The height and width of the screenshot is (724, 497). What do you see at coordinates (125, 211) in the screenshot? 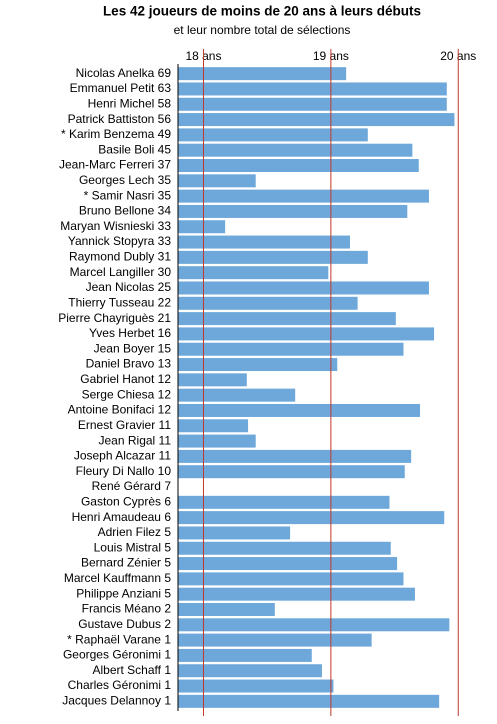
I see `y-tick-label: Bruno Bellone 34` at bounding box center [125, 211].